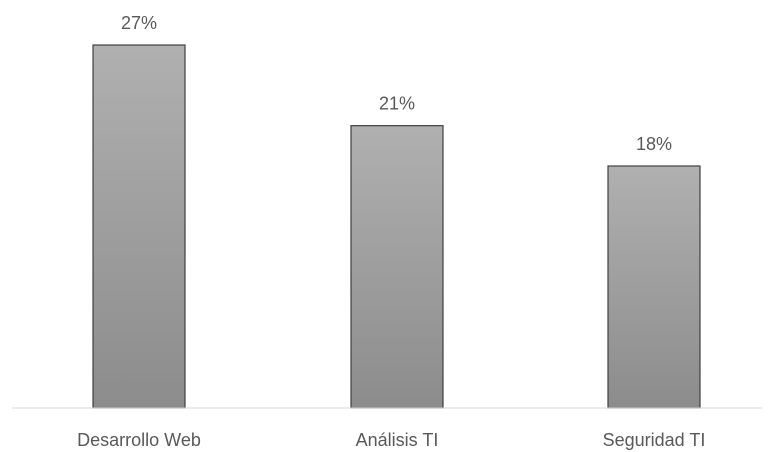  I want to click on category-label-2: Análisis TI, so click(397, 440).